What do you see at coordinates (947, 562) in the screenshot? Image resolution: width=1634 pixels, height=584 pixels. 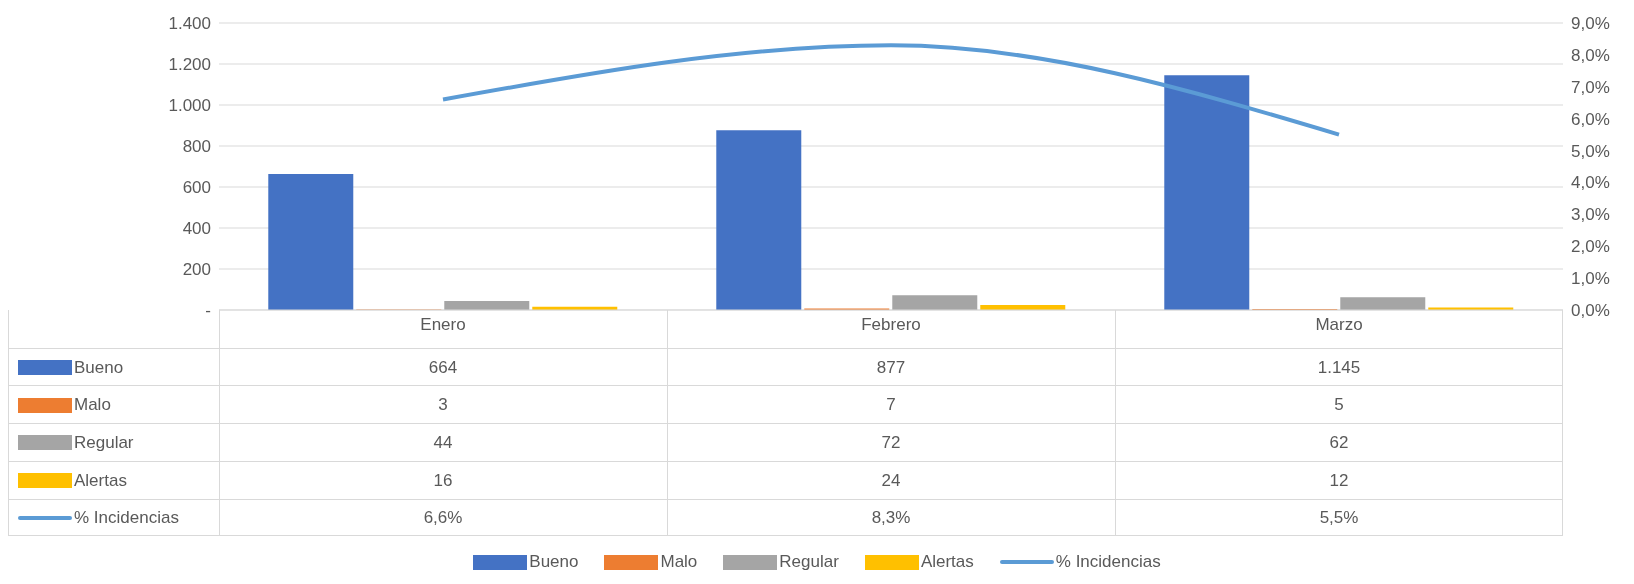 I see `legend-label: Alertas` at bounding box center [947, 562].